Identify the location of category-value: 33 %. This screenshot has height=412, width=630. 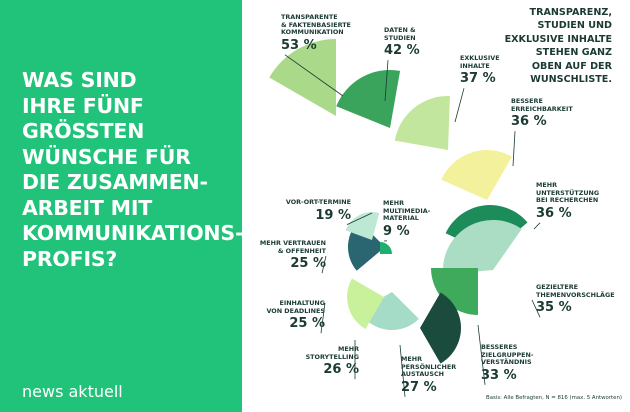
(499, 375).